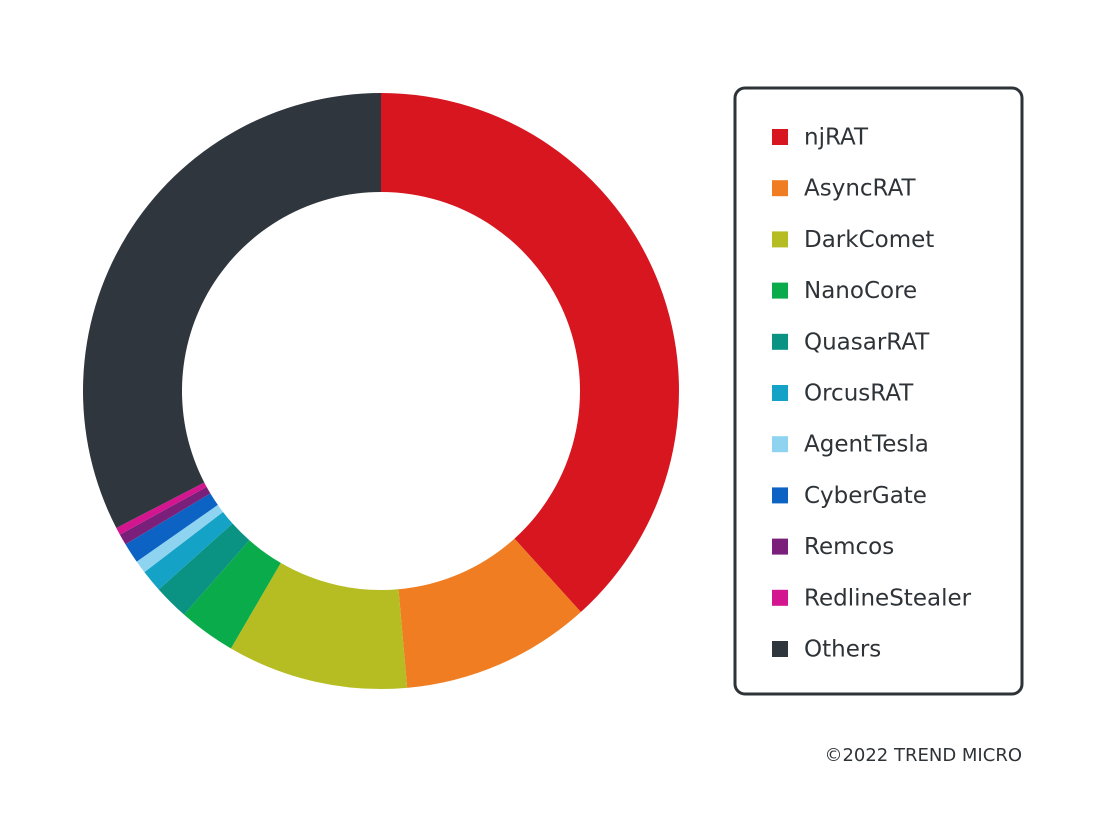 The height and width of the screenshot is (815, 1108). I want to click on legend-label: AgentTesla, so click(866, 445).